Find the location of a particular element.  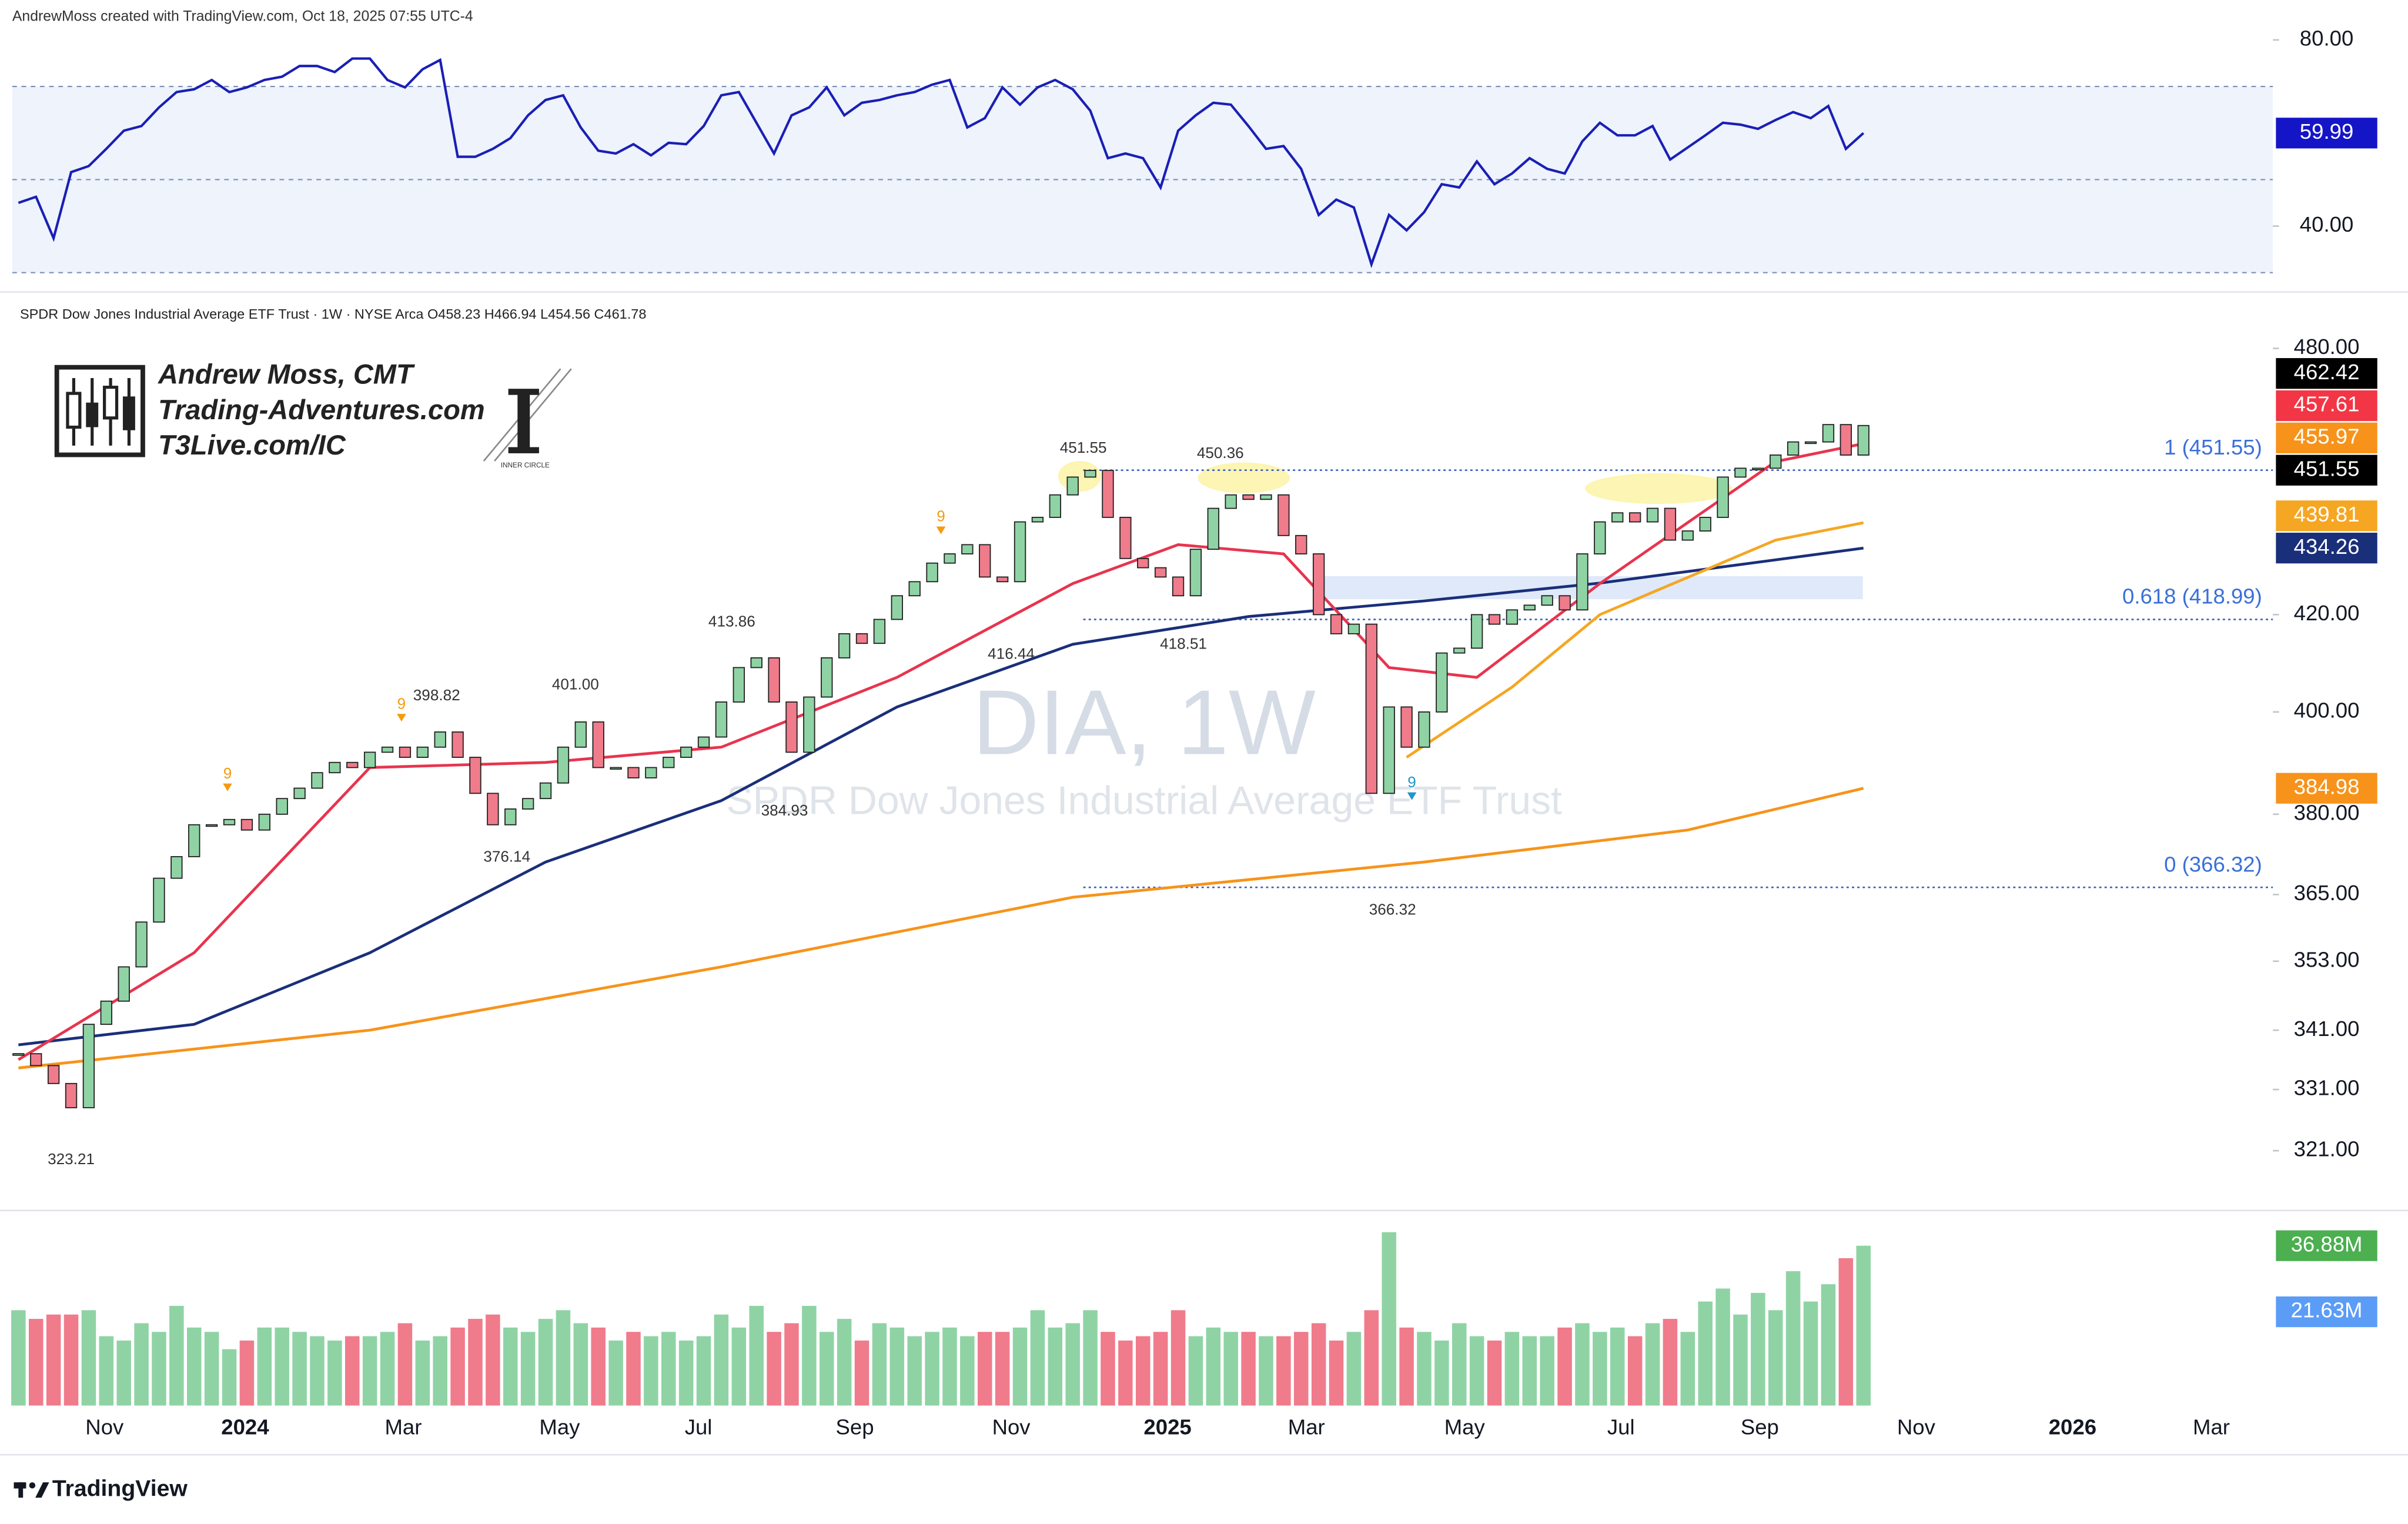

fib-label: 0 (366.32) is located at coordinates (2213, 864).